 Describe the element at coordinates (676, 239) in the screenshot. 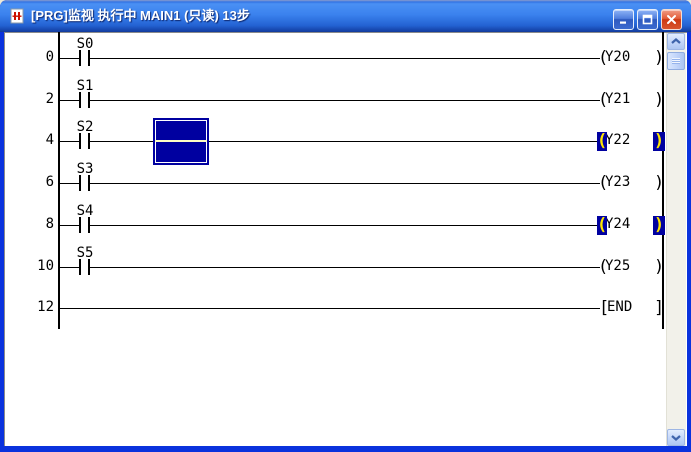

I see `vertical-scrollbar` at that location.